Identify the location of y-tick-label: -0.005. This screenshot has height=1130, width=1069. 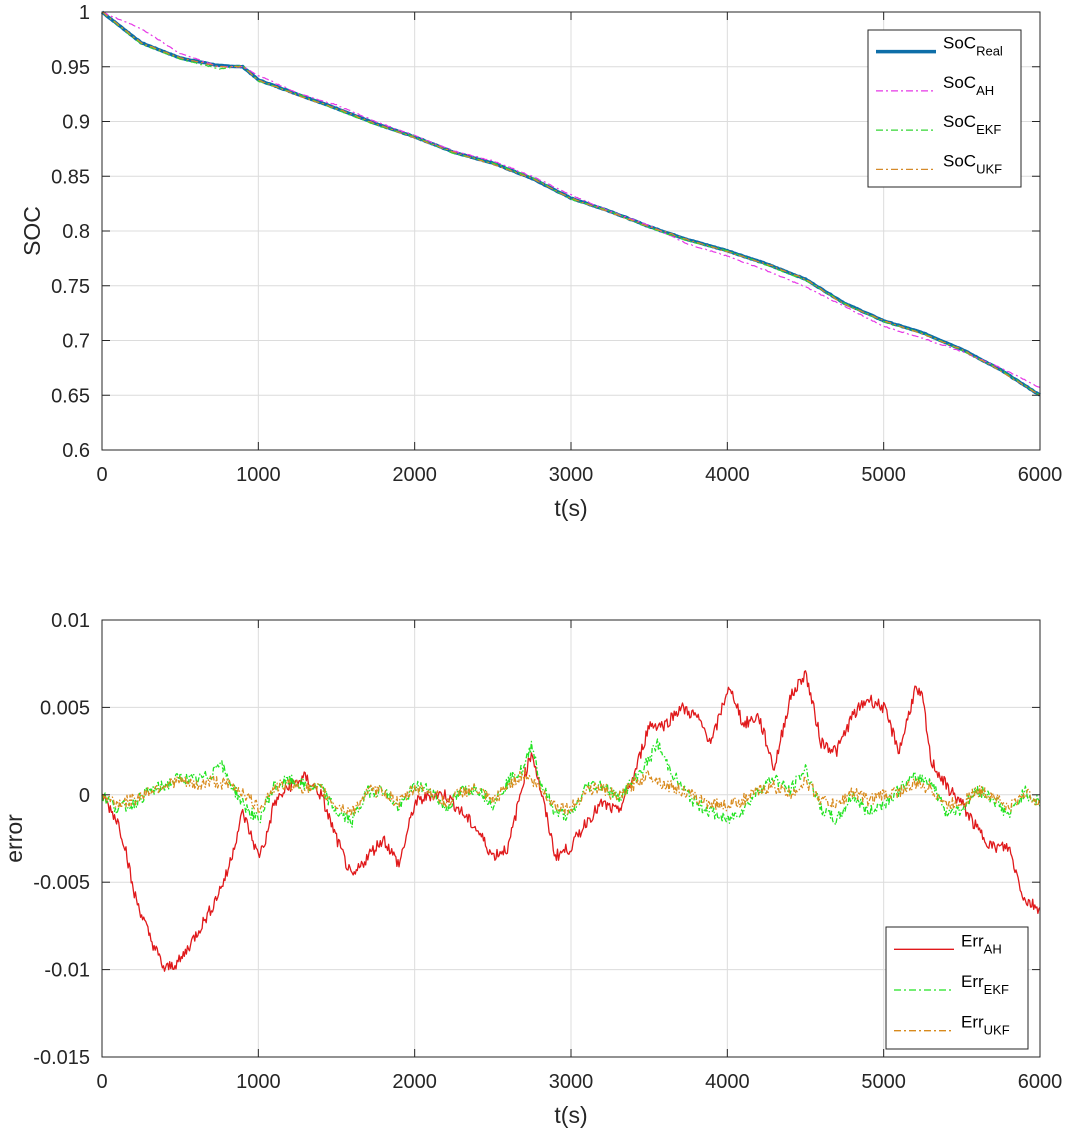
(61, 883).